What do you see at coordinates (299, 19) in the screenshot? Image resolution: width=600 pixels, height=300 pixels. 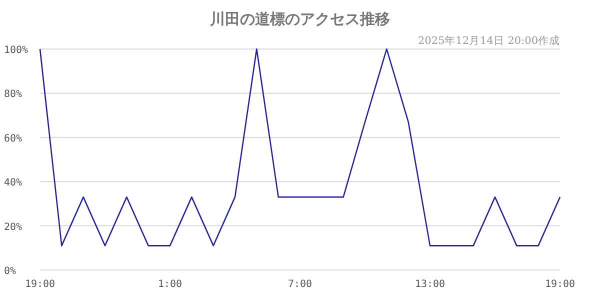 I see `chart-title: 川田の道標のアクセス推移` at bounding box center [299, 19].